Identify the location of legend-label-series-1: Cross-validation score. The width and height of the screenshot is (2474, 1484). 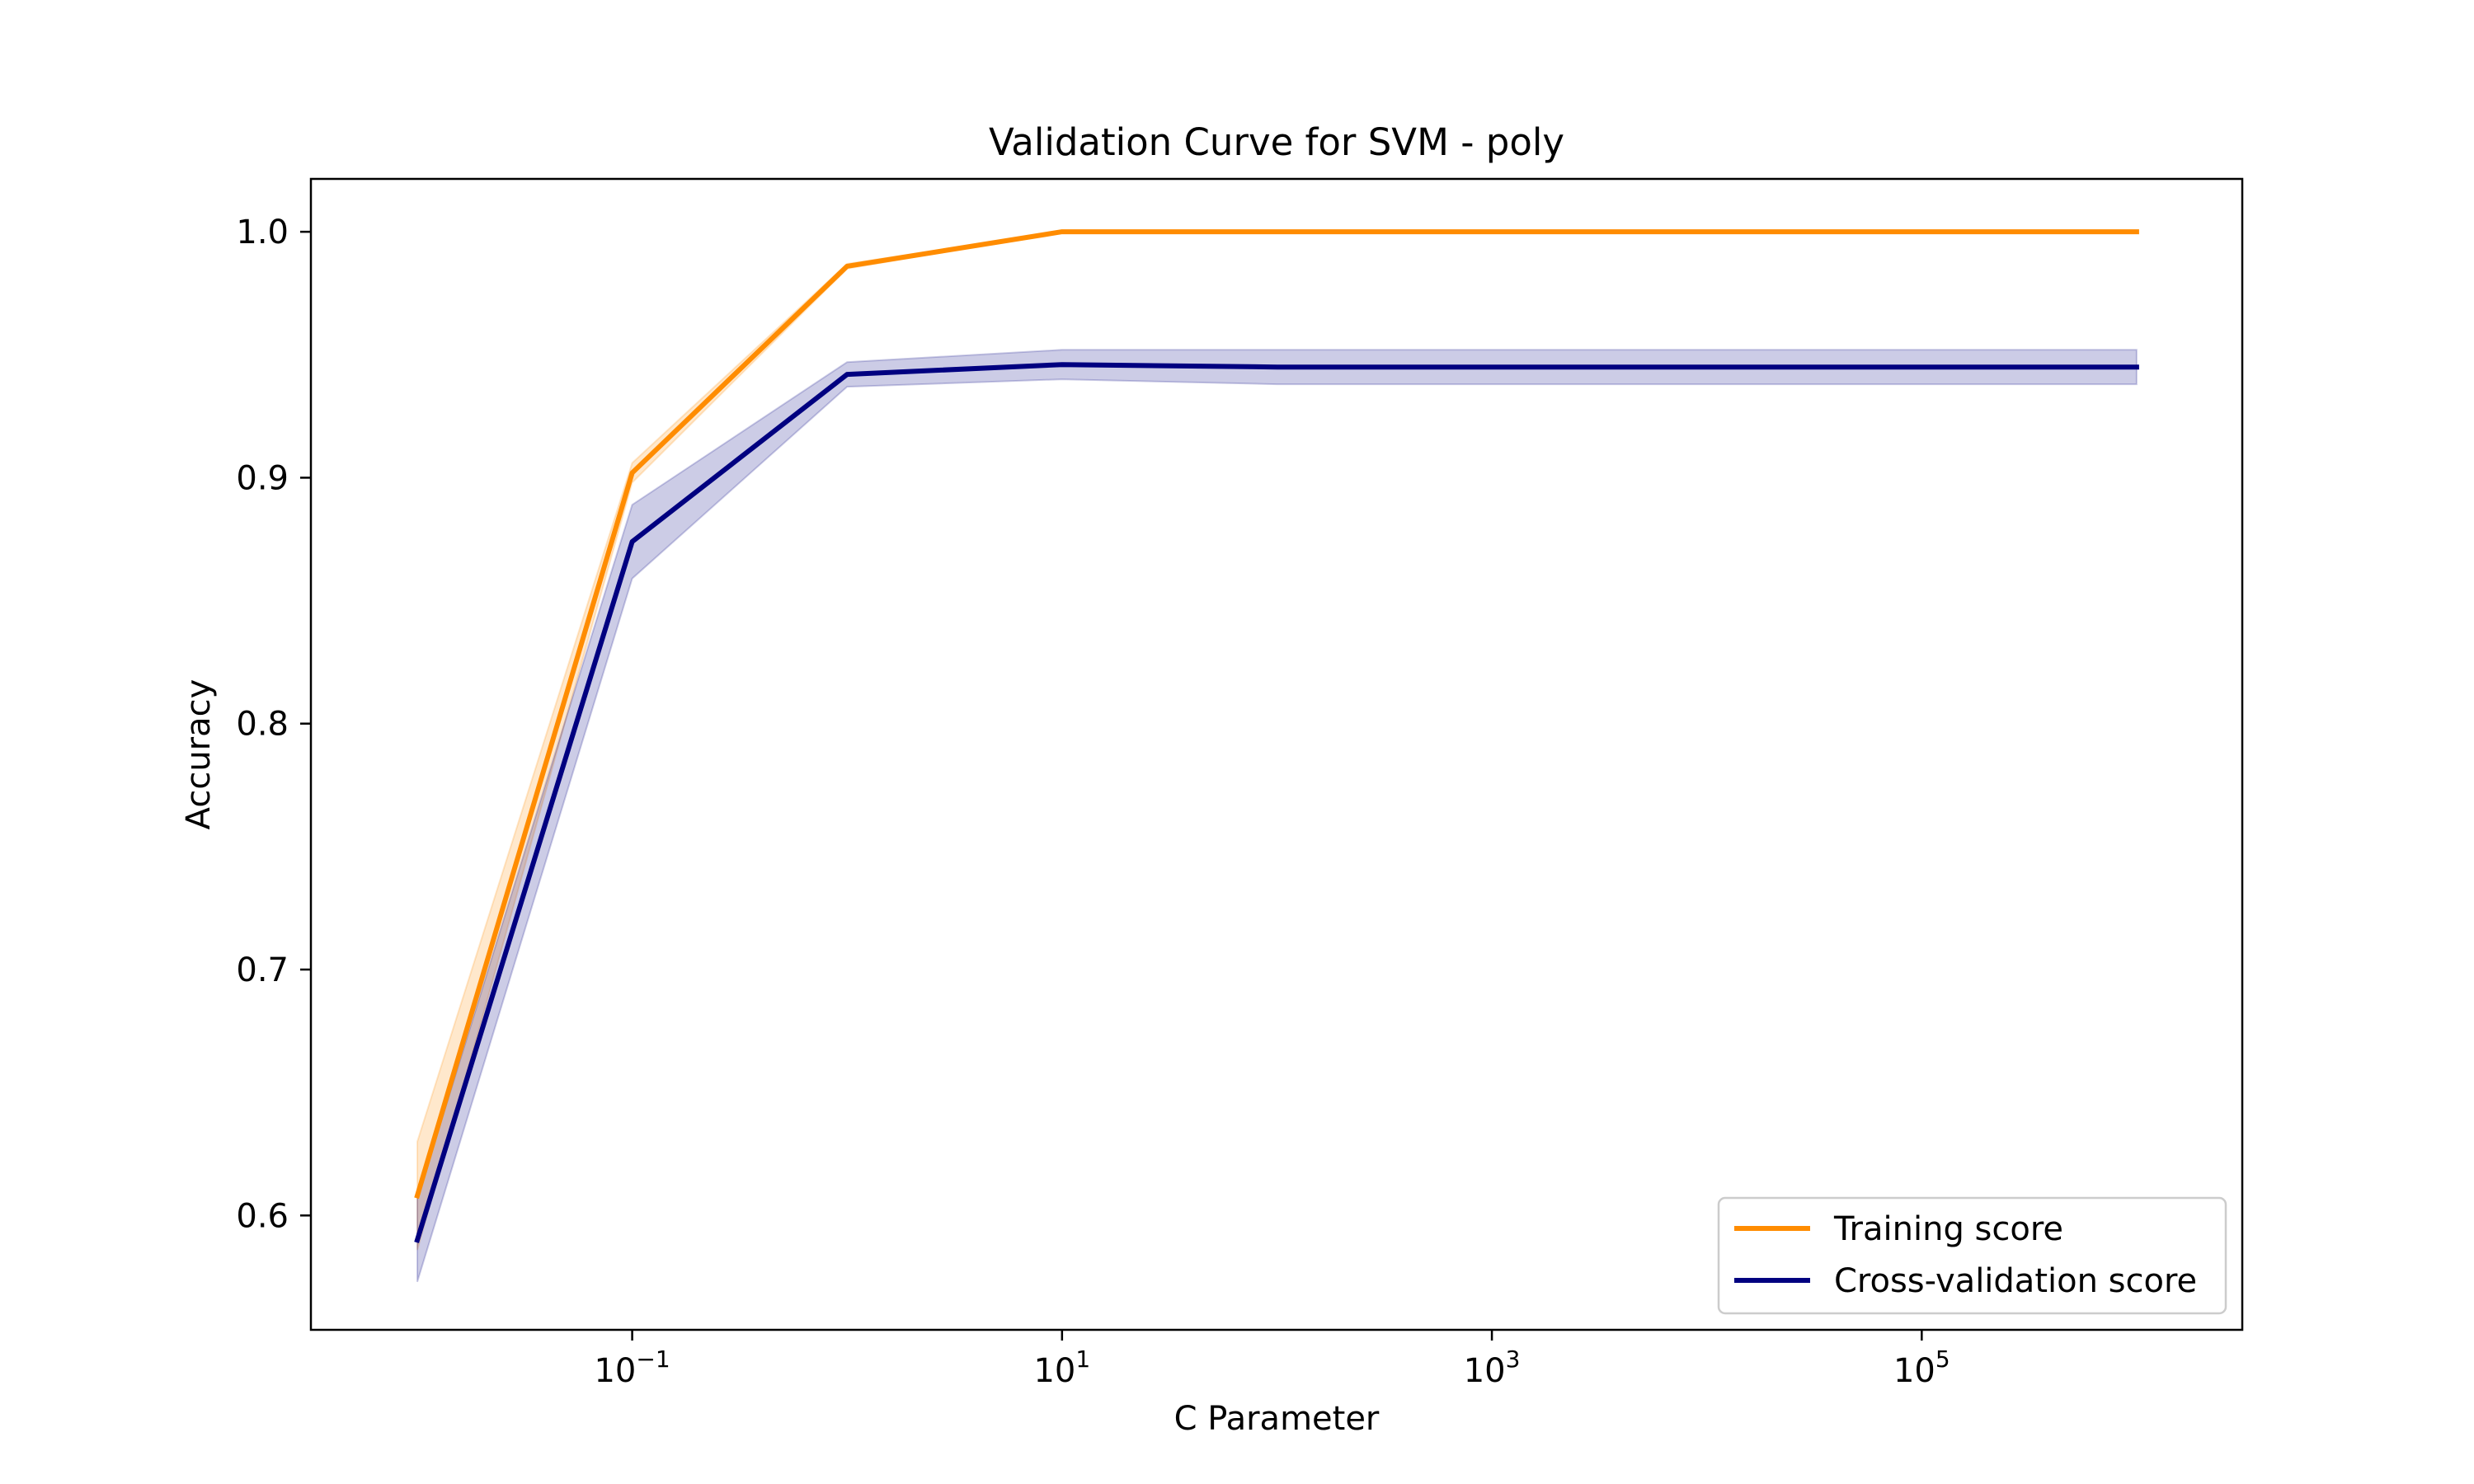
(2015, 1281).